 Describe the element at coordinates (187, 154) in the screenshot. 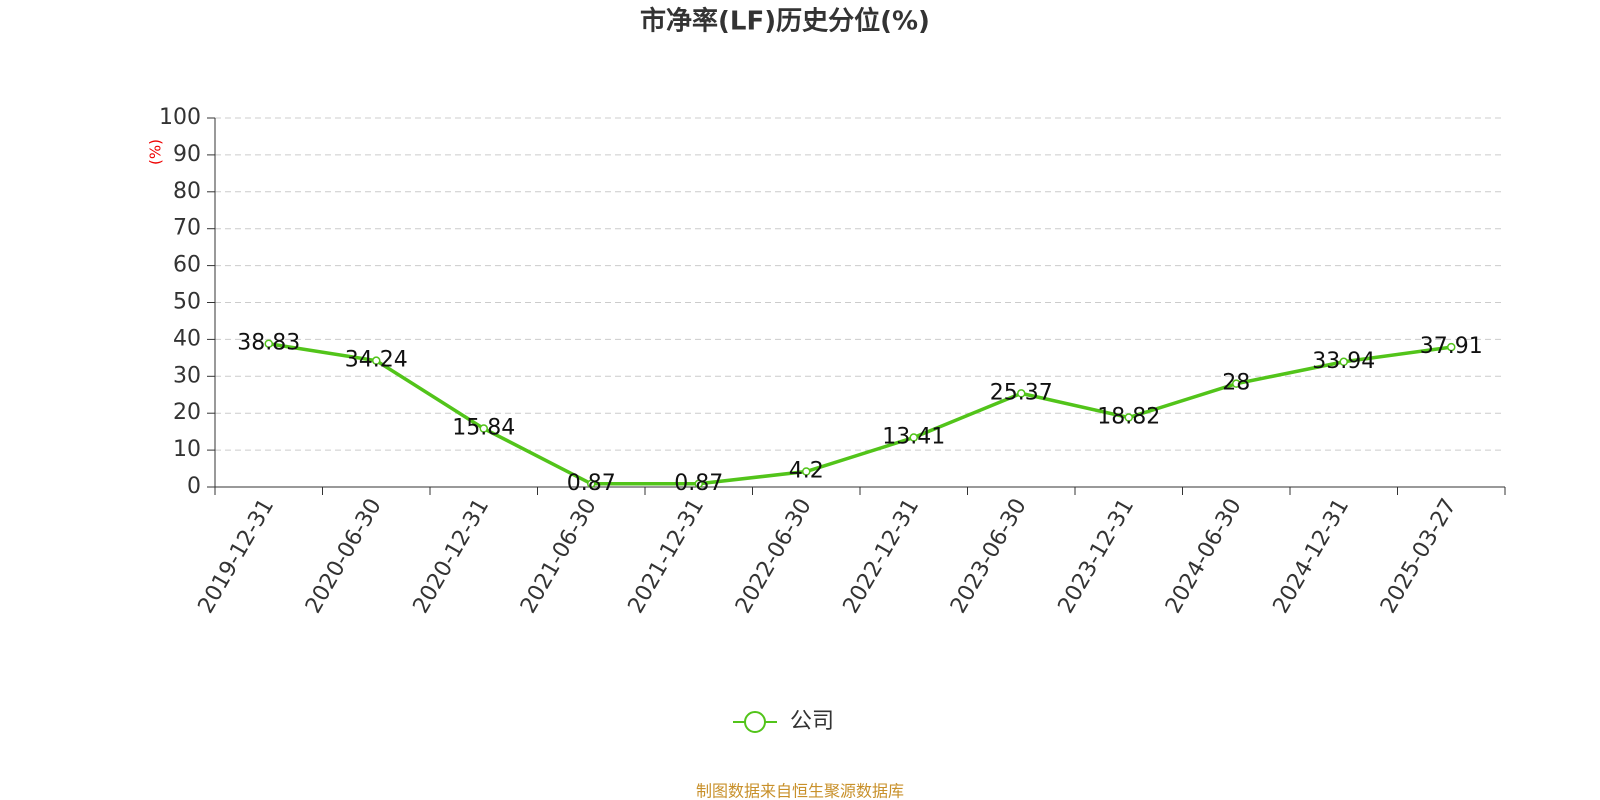

I see `y-tick-label: 90` at that location.